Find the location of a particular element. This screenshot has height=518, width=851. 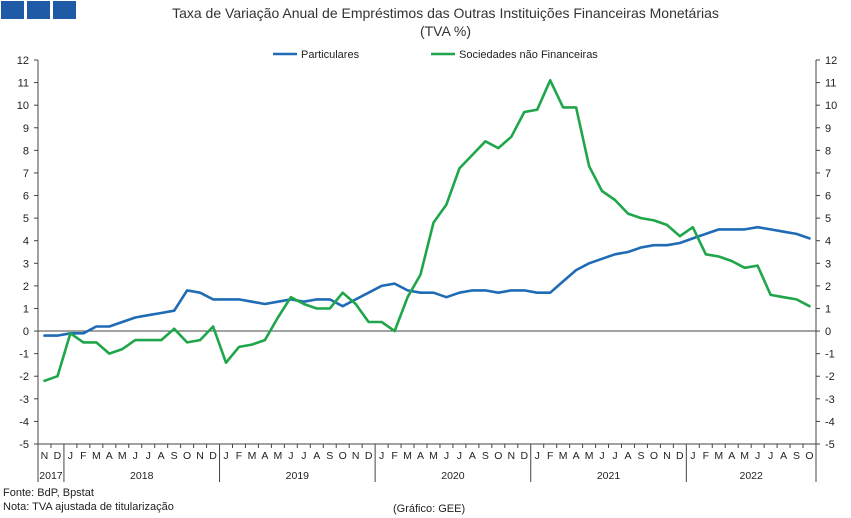

y-tick-label-right: -3 is located at coordinates (830, 400).